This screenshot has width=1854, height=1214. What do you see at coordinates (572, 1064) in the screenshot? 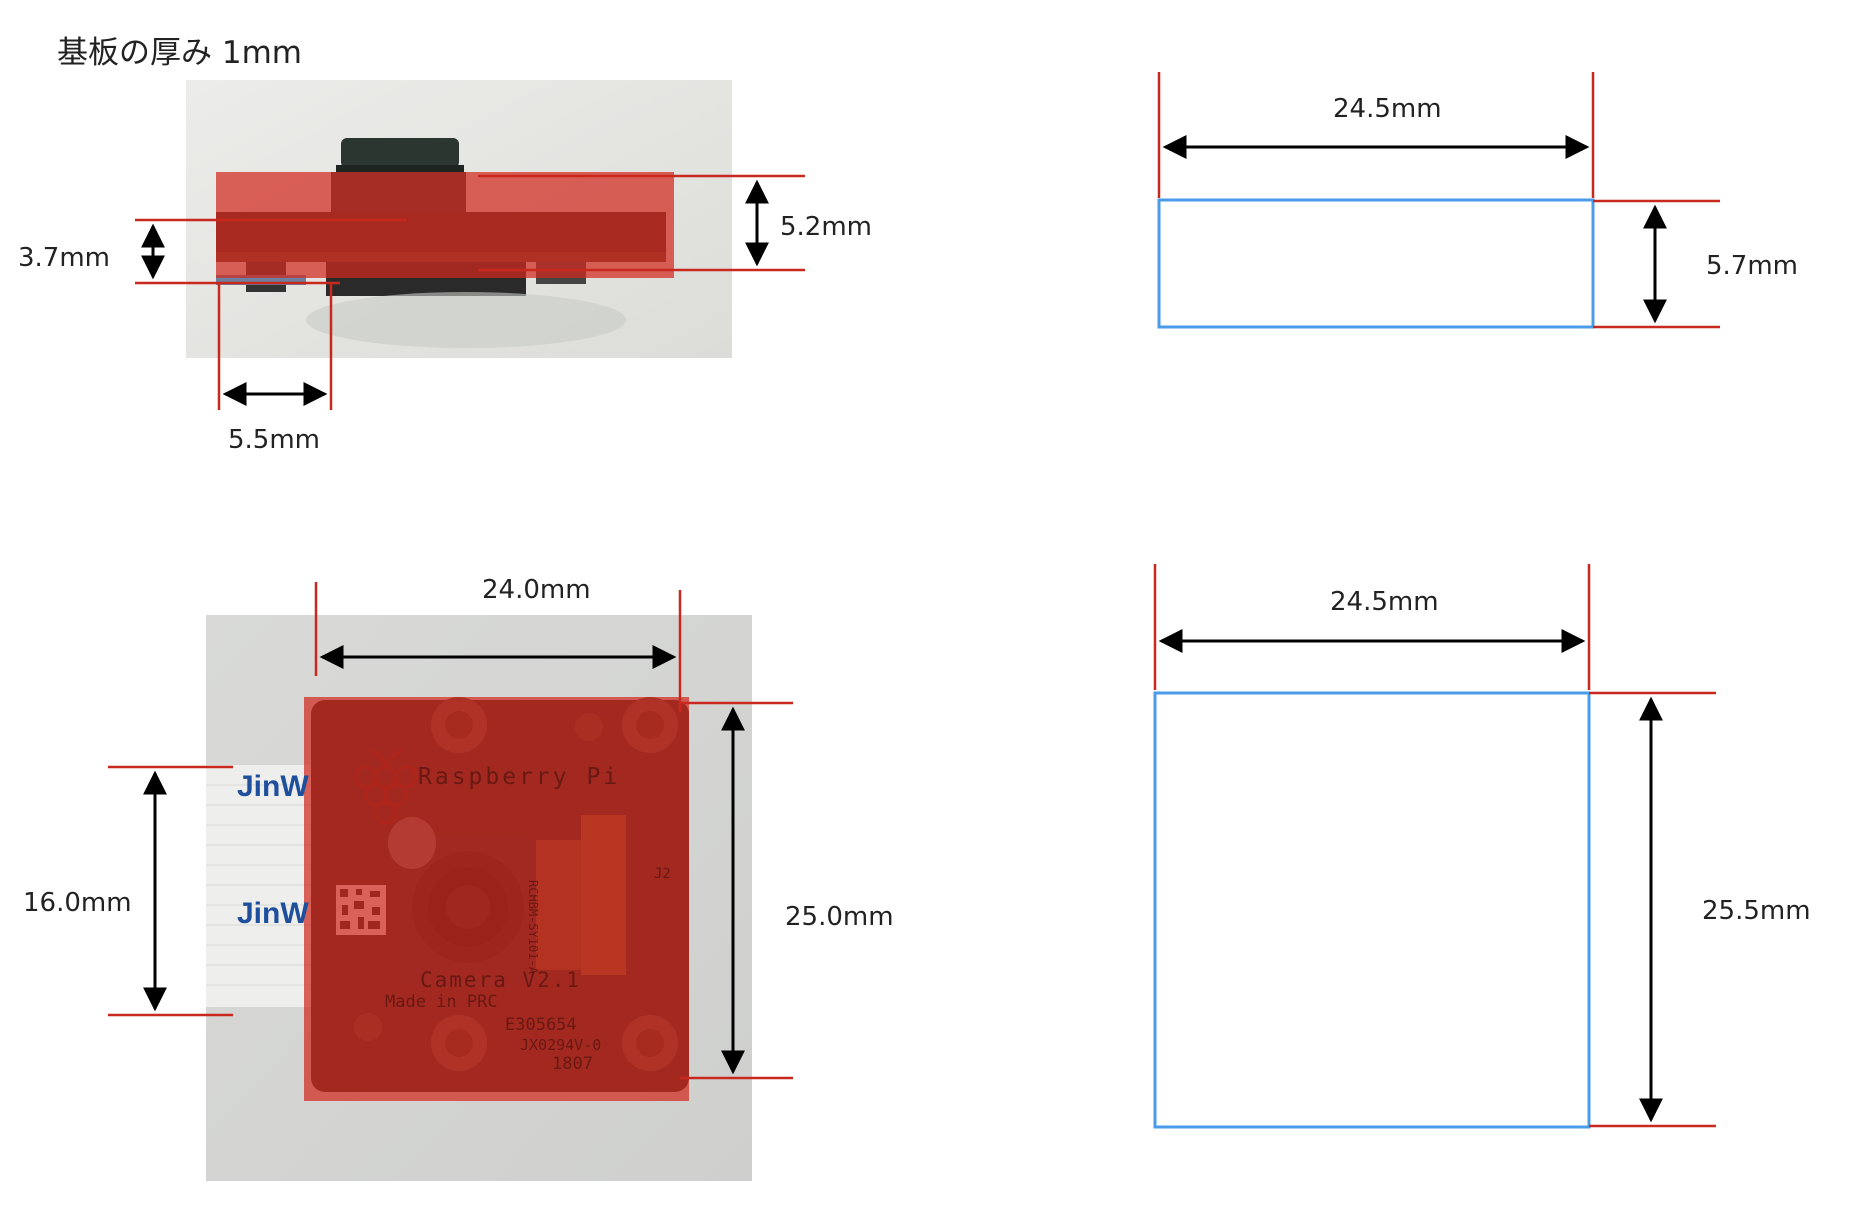
I see `board-code3-text: 1807` at bounding box center [572, 1064].